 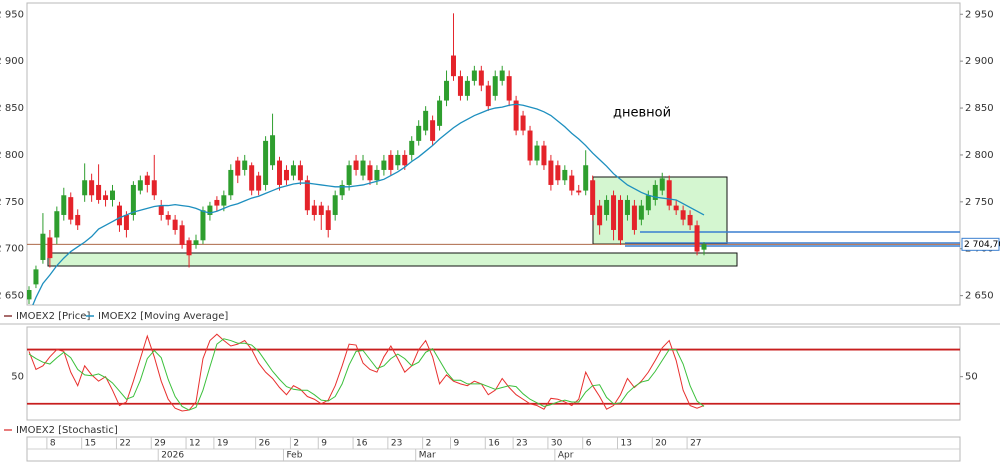 What do you see at coordinates (160, 444) in the screenshot?
I see `x-tick-label: 29` at bounding box center [160, 444].